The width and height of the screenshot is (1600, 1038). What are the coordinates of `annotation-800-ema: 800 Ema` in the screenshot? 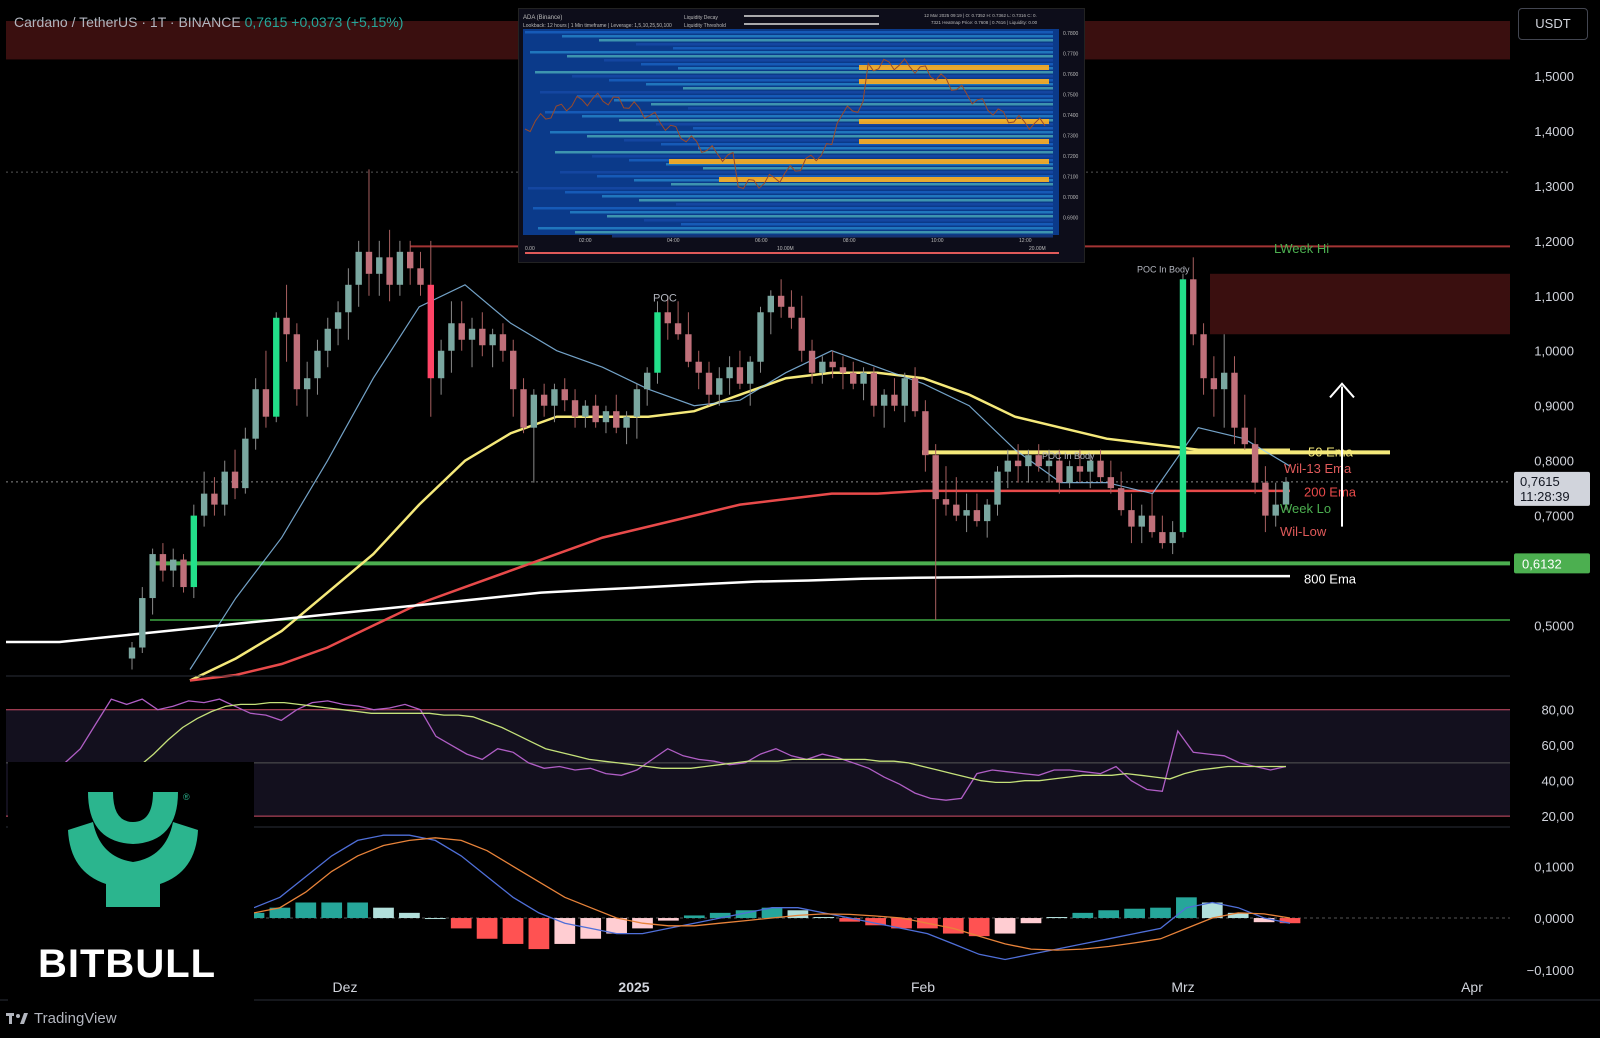 It's located at (1330, 578).